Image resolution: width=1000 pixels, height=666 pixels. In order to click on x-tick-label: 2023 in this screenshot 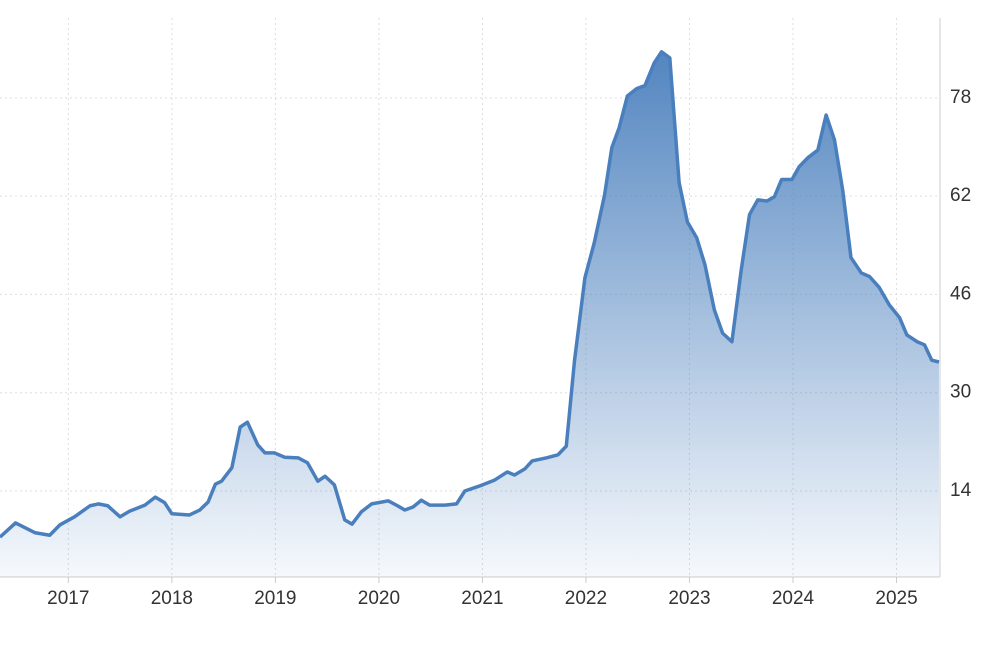, I will do `click(689, 598)`.